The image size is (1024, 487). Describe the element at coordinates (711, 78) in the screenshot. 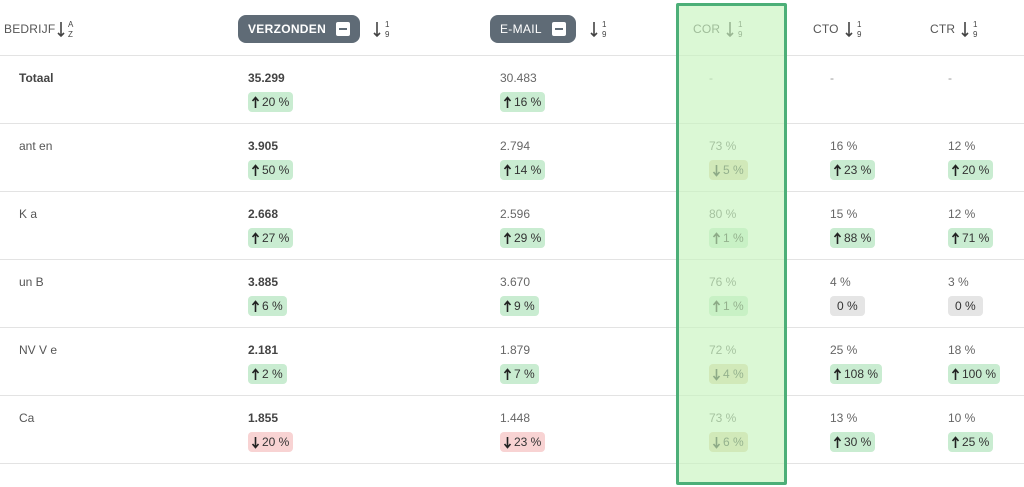

I see `cor-value: -` at that location.